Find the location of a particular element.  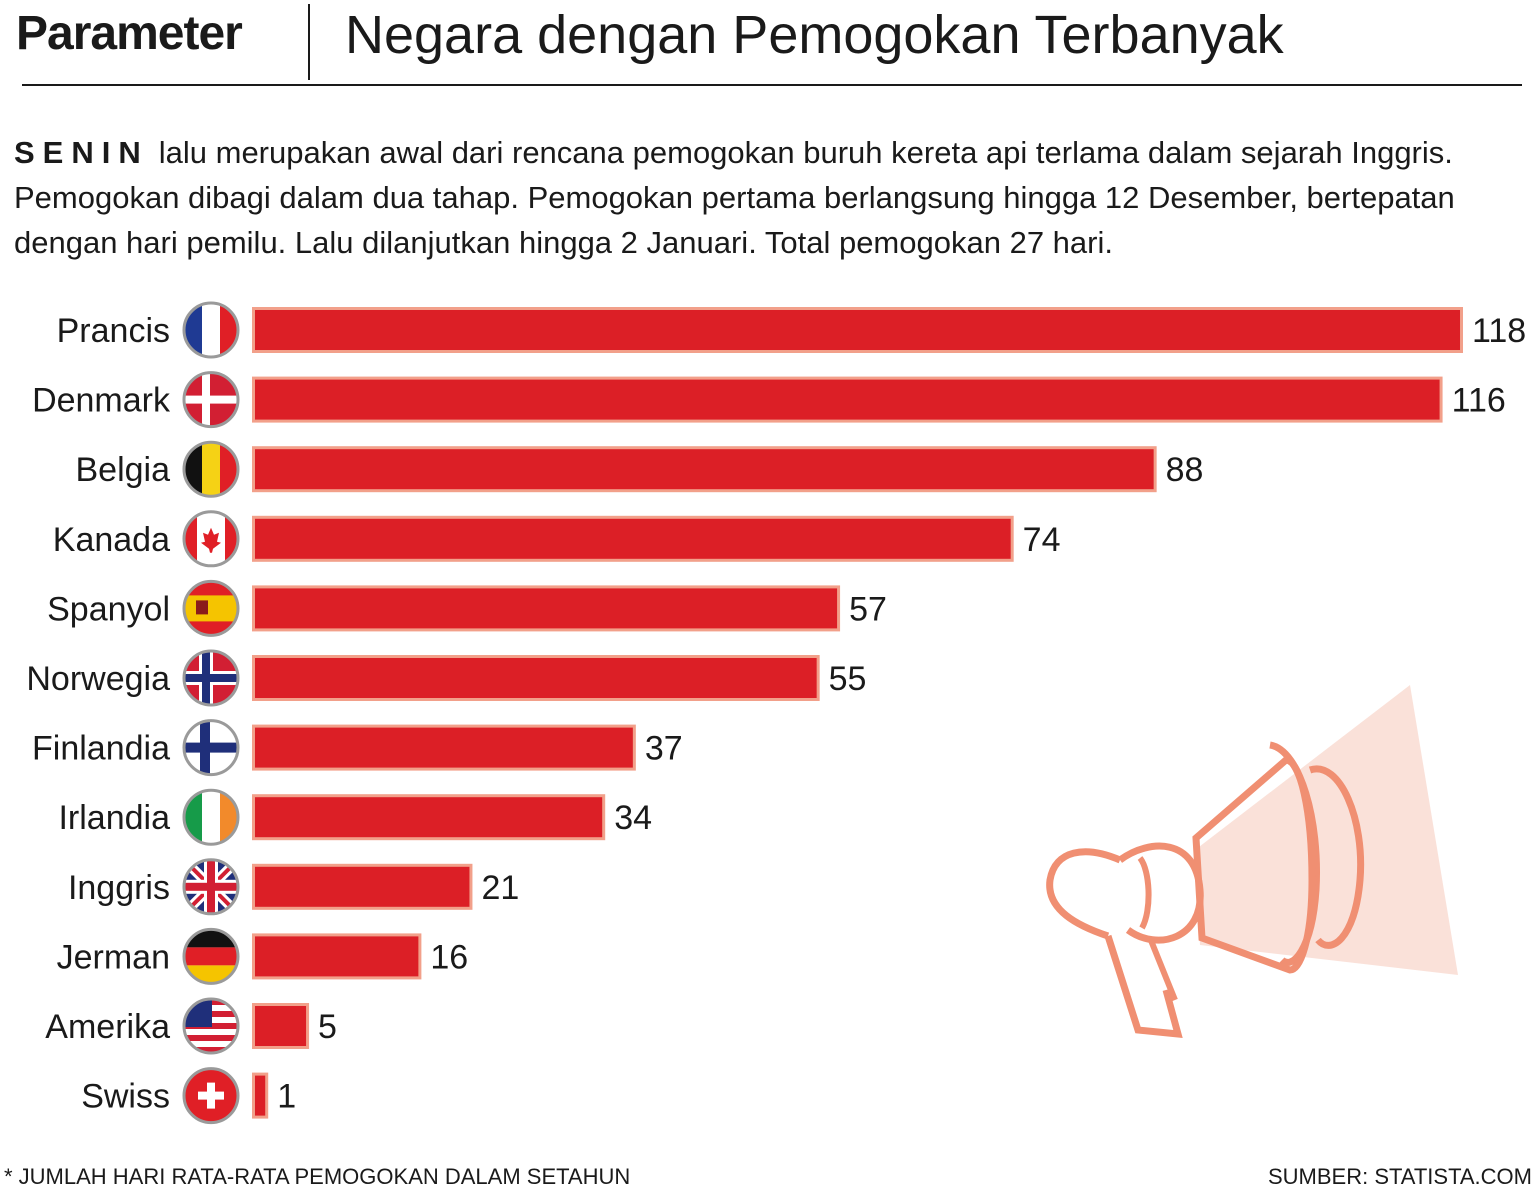

switzerland-flag-icon is located at coordinates (211, 1096).